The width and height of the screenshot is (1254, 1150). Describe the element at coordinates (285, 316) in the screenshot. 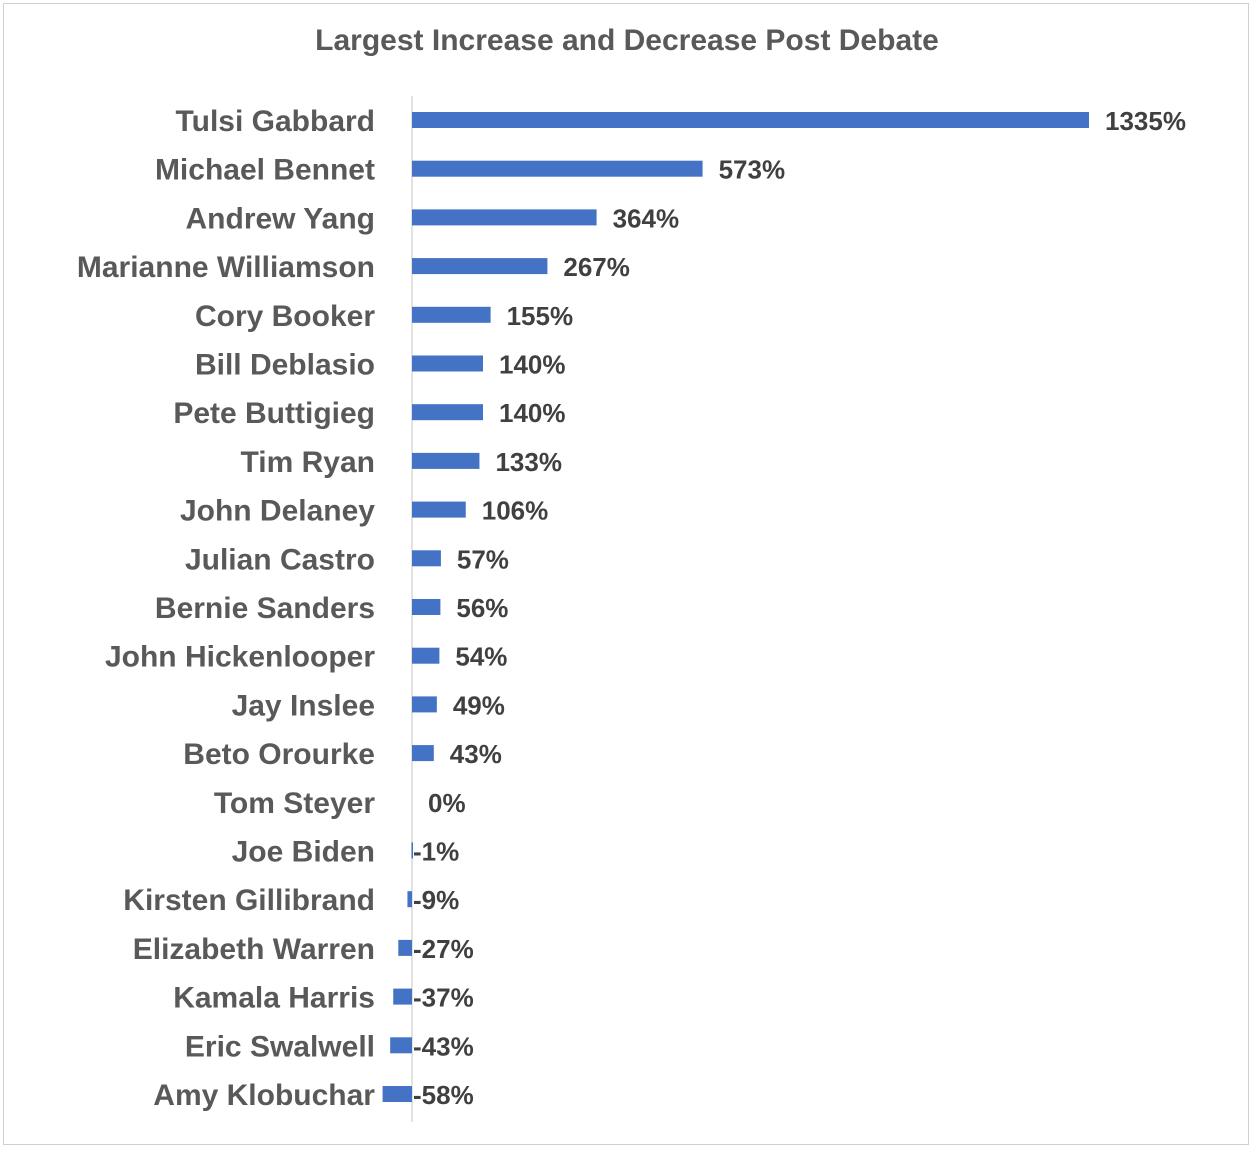

I see `category-label: Cory Booker` at that location.